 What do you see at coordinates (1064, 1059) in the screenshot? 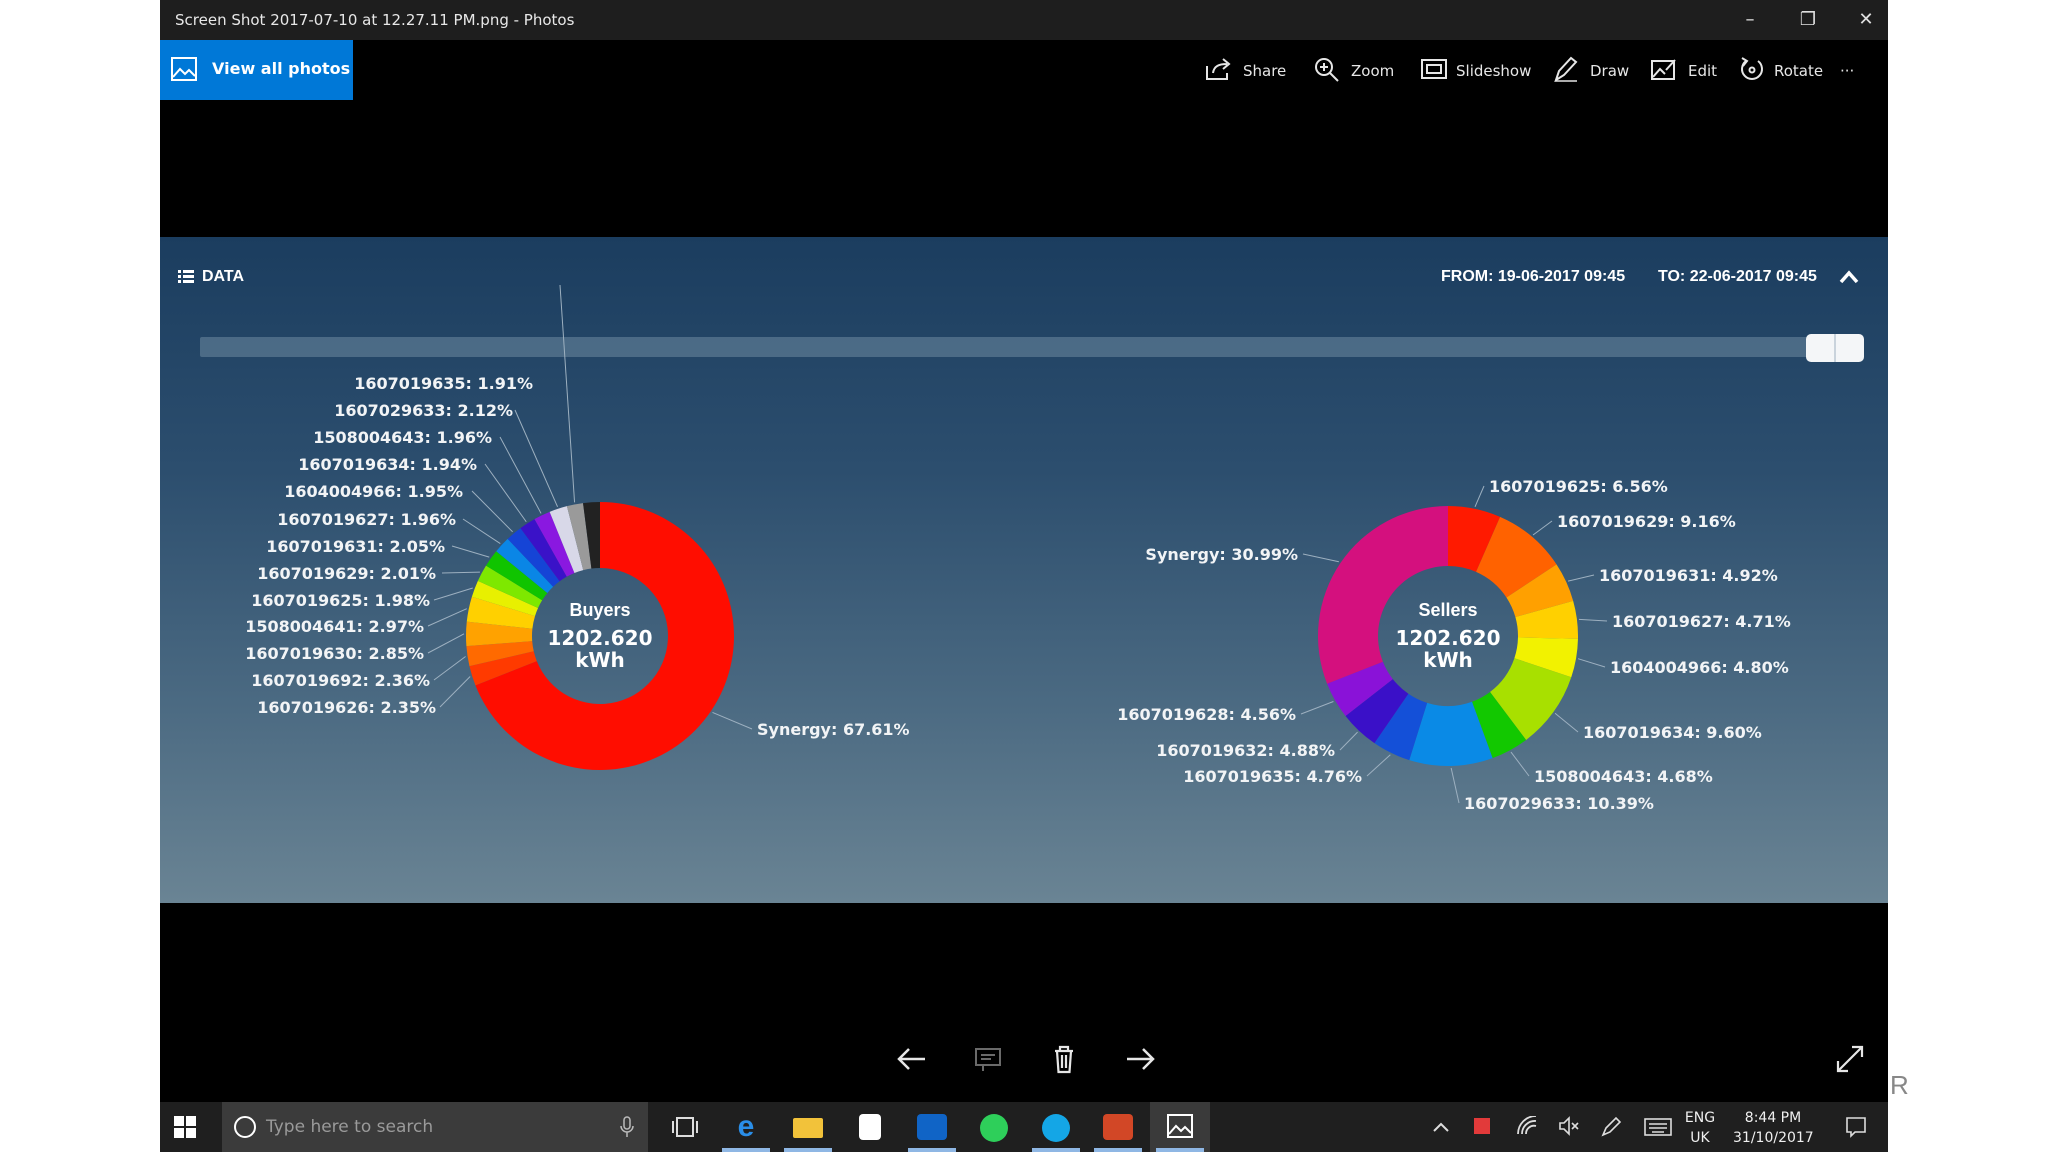
I see `trash-icon` at bounding box center [1064, 1059].